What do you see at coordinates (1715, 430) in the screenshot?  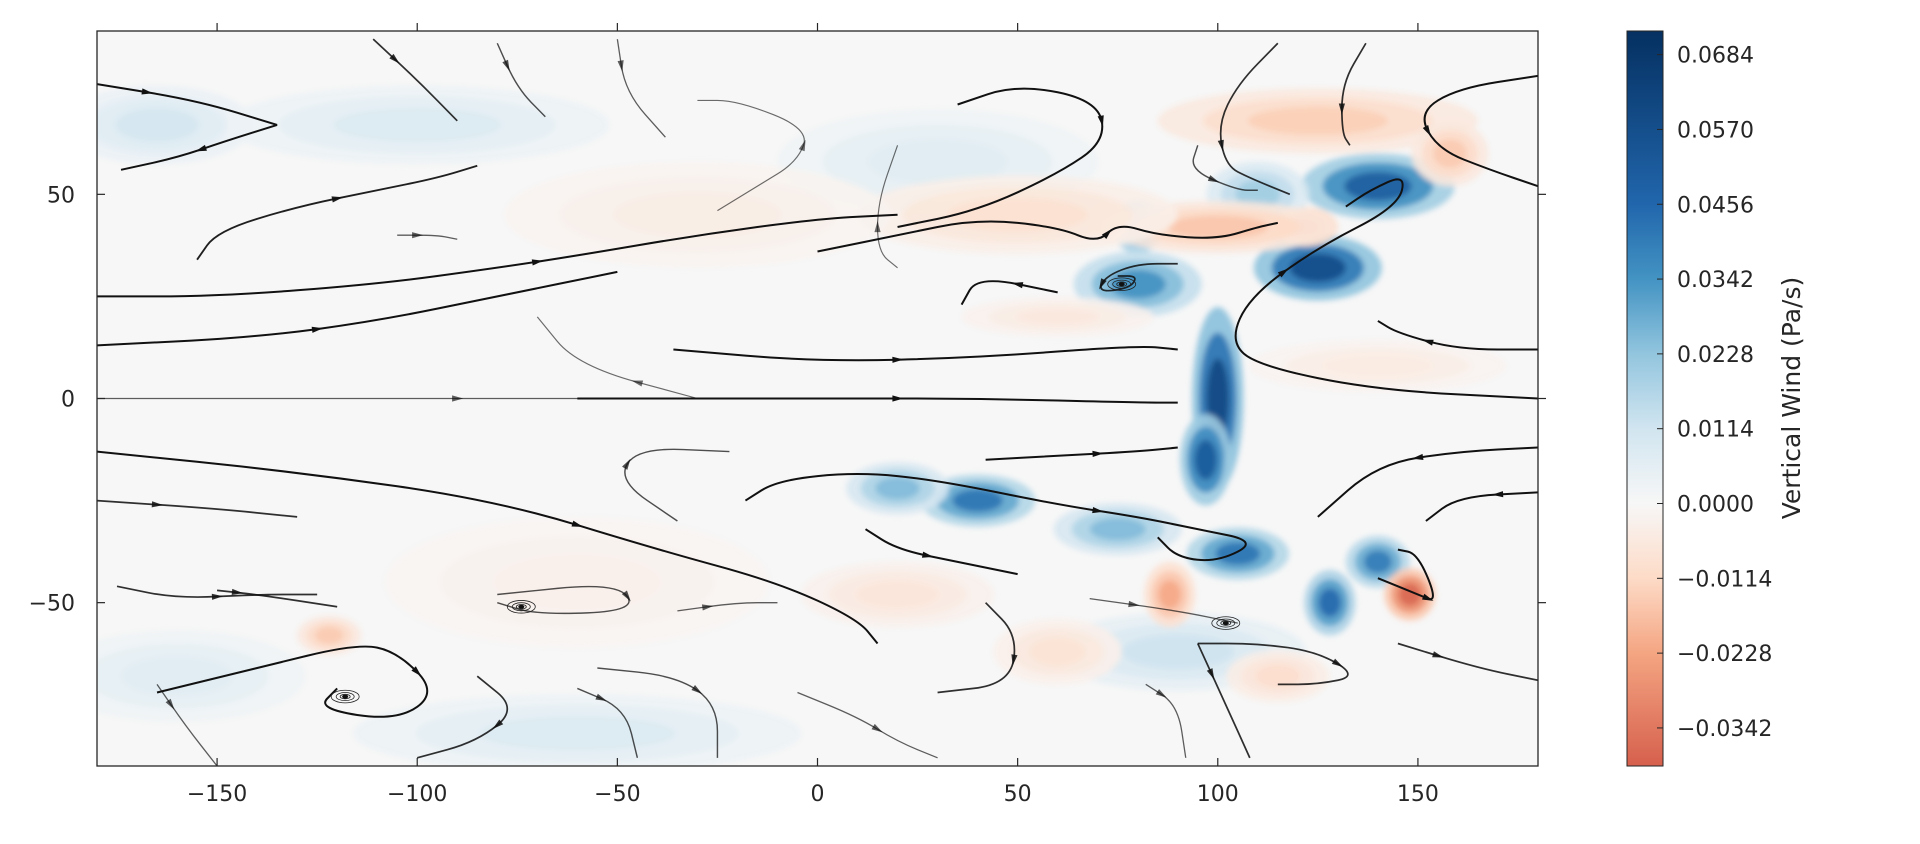 I see `colorbar-tick-label: 0.0114` at bounding box center [1715, 430].